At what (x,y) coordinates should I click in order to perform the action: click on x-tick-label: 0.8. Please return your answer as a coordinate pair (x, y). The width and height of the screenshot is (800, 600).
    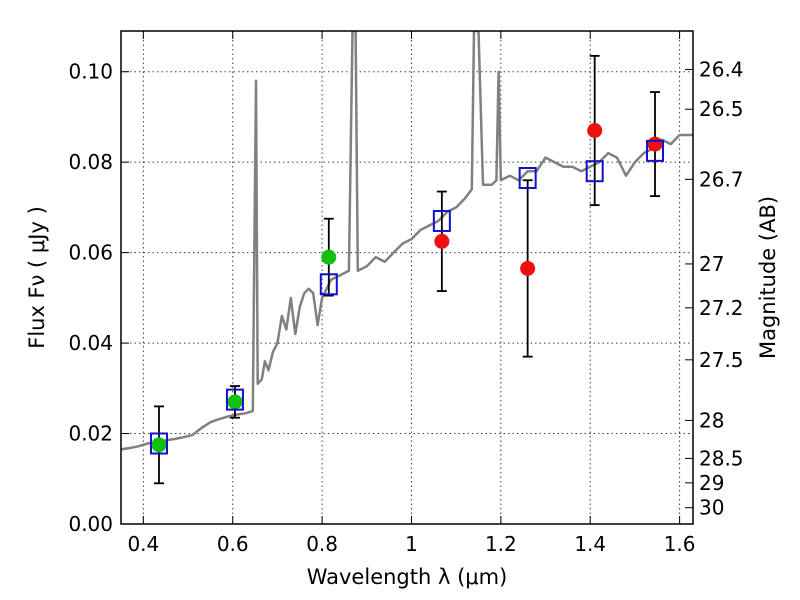
    Looking at the image, I should click on (322, 544).